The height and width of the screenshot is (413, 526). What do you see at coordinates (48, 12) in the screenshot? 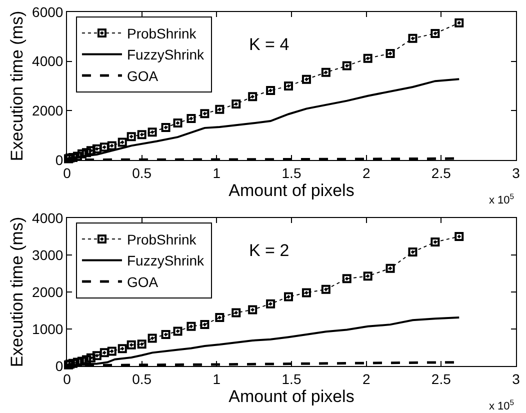
I see `y-tick-label: 6000` at bounding box center [48, 12].